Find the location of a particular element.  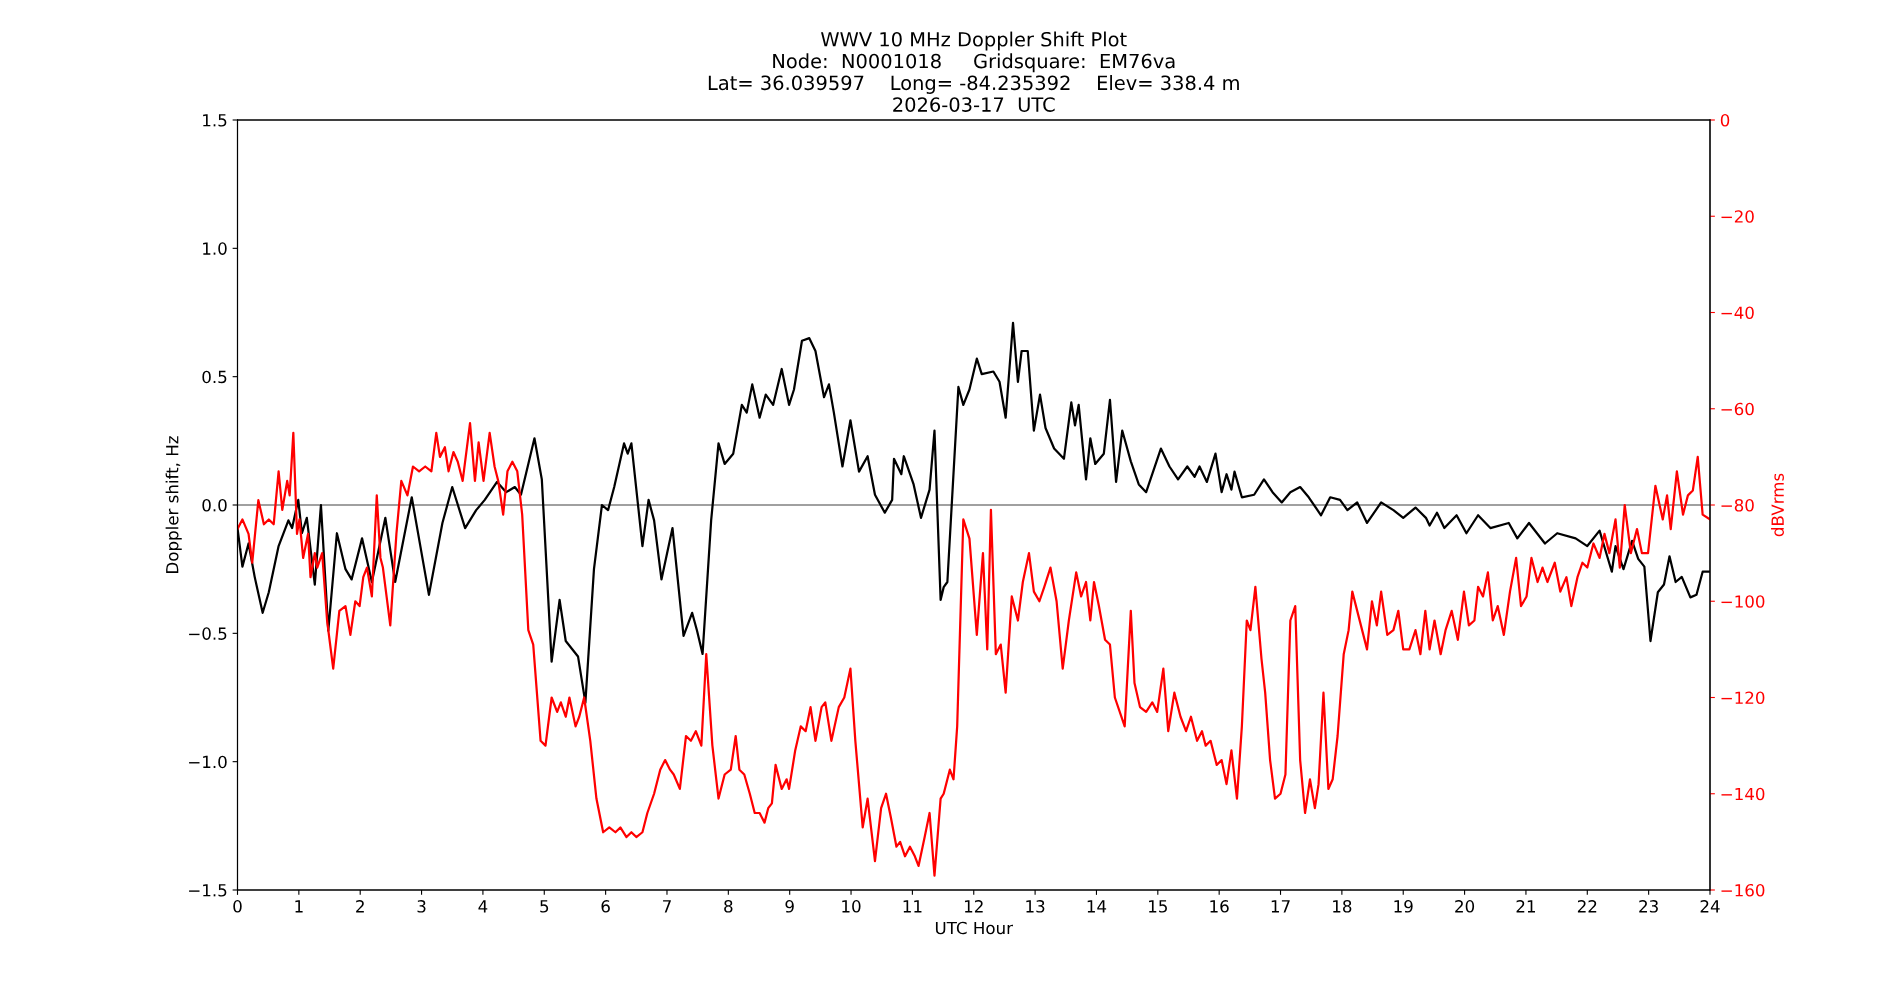

x-tick-label: 5 is located at coordinates (544, 906).